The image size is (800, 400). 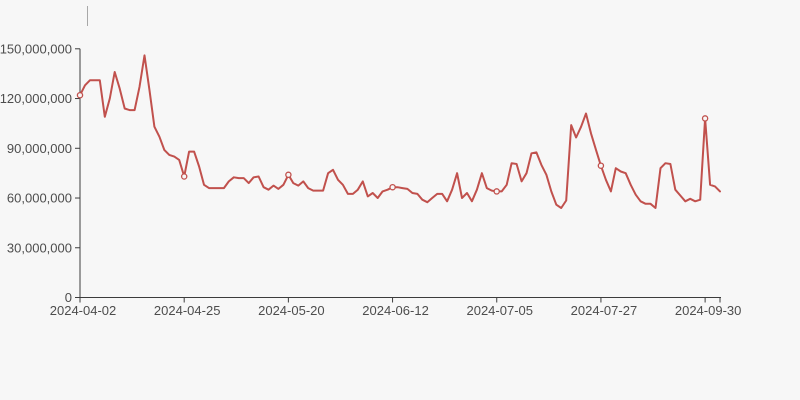 I want to click on y-axis-tick-label: 30,000,000, so click(x=39, y=247).